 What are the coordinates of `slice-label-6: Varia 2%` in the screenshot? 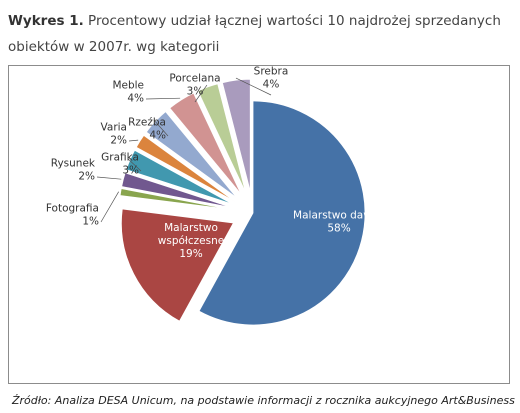 It's located at (114, 134).